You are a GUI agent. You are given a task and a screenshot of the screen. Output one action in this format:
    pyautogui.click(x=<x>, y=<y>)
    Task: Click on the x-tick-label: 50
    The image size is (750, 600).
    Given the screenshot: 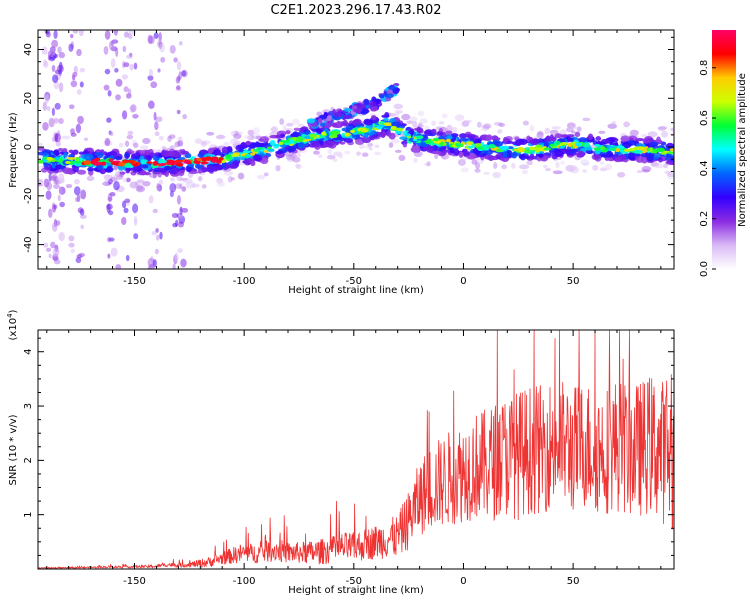 What is the action you would take?
    pyautogui.click(x=573, y=581)
    